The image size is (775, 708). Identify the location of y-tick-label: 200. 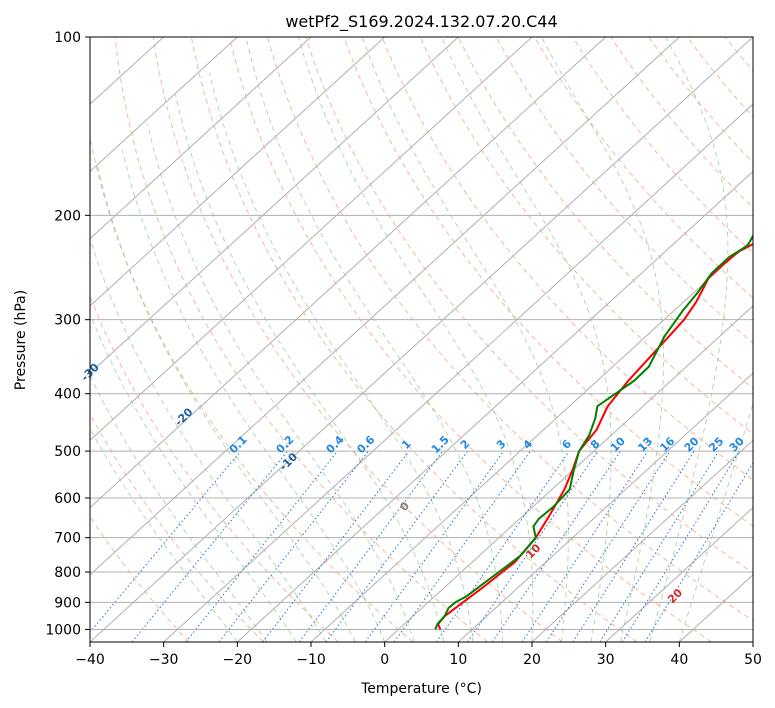
(67, 216).